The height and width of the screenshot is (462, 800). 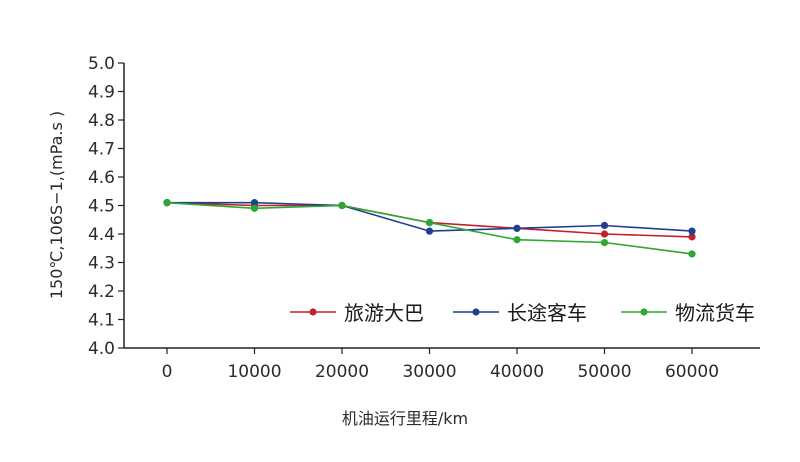 What do you see at coordinates (167, 372) in the screenshot?
I see `x-tick-label: 0` at bounding box center [167, 372].